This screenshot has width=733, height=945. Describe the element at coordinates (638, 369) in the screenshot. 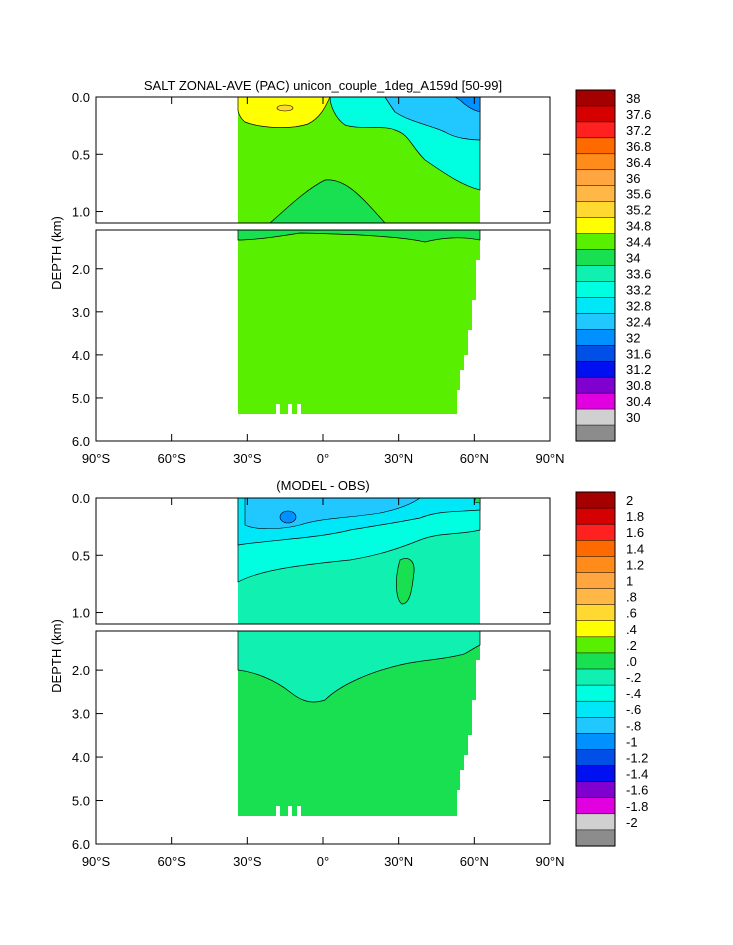

I see `colorbar-label: 31.2` at that location.